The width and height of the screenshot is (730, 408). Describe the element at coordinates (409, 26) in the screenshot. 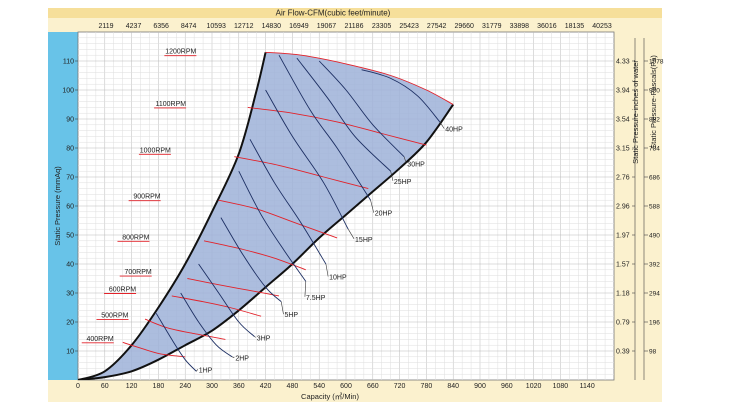

I see `top-tick-label: 25423` at that location.